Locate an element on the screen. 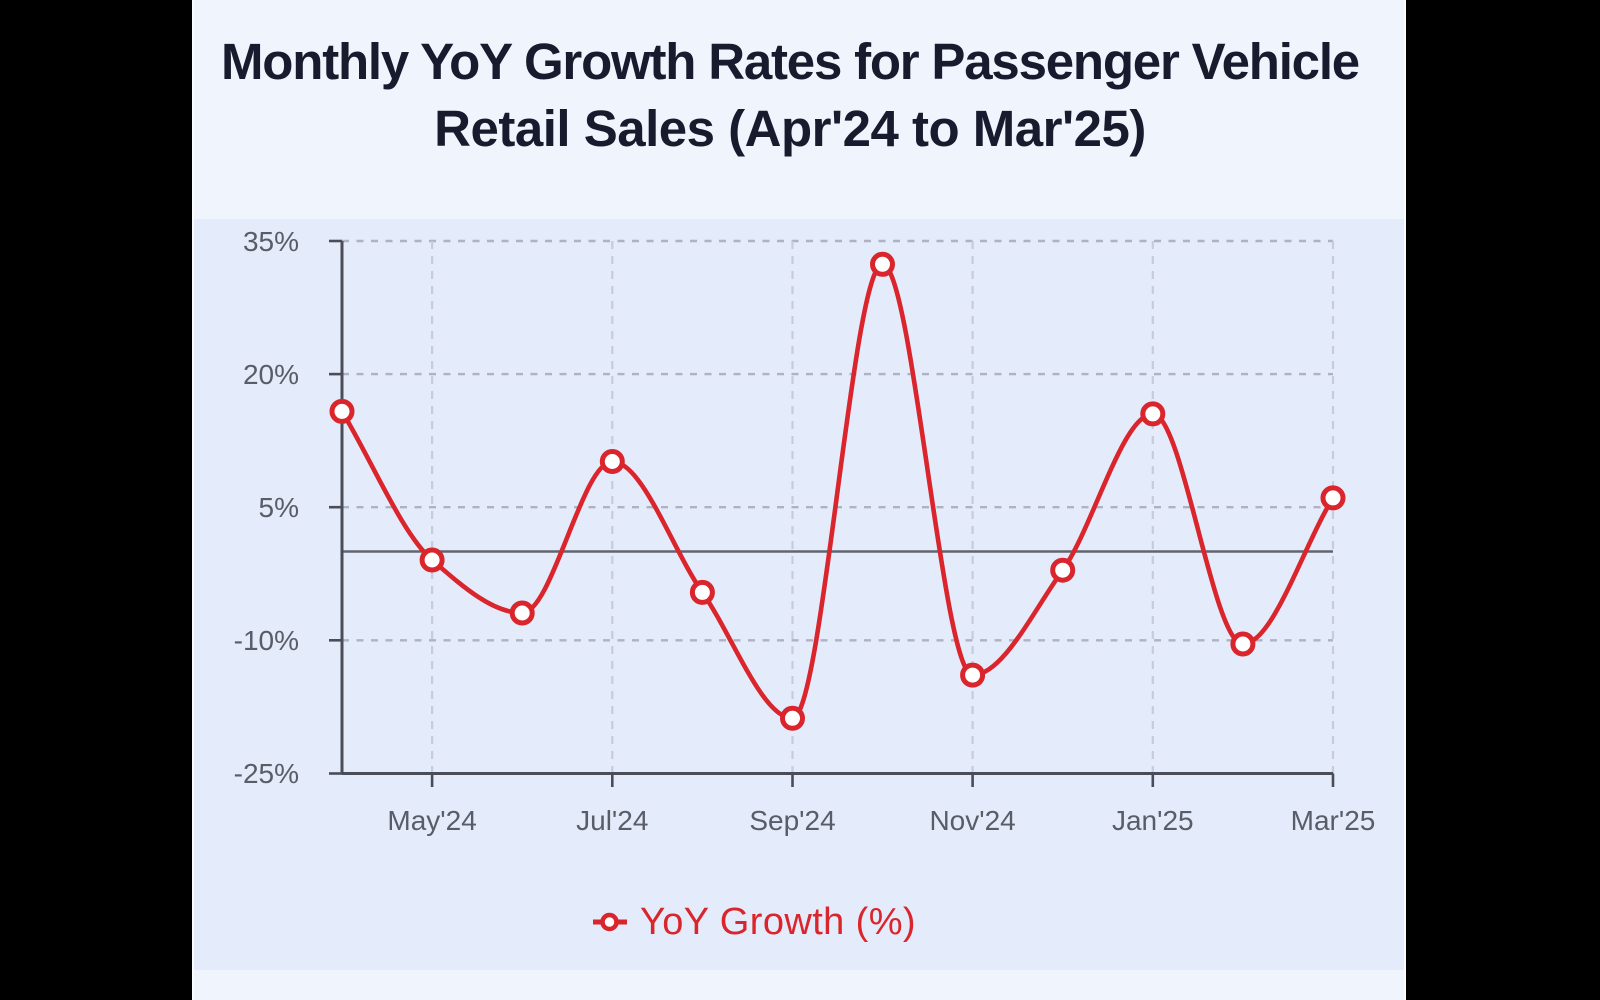 This screenshot has height=1000, width=1600. svg-text: Mar'25 is located at coordinates (1333, 820).